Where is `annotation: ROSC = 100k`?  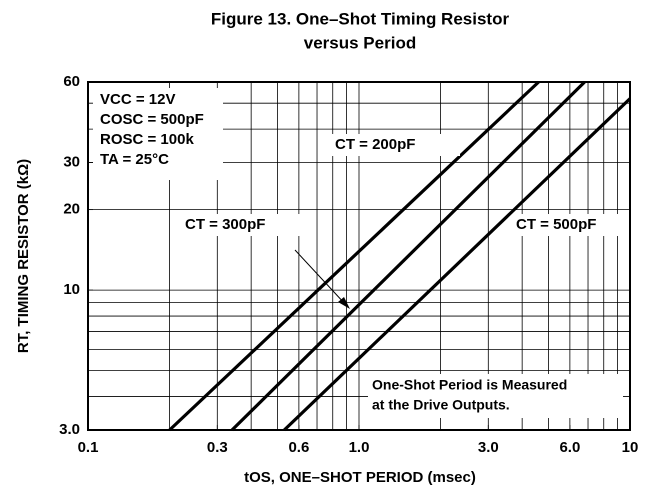
annotation: ROSC = 100k is located at coordinates (147, 139).